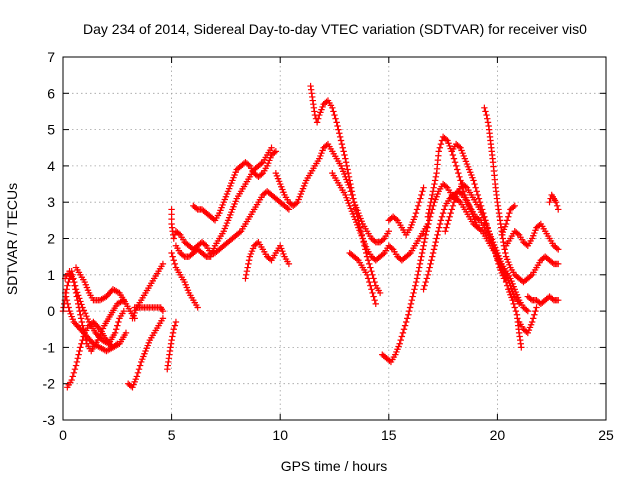  I want to click on x-tick-label: 25, so click(606, 435).